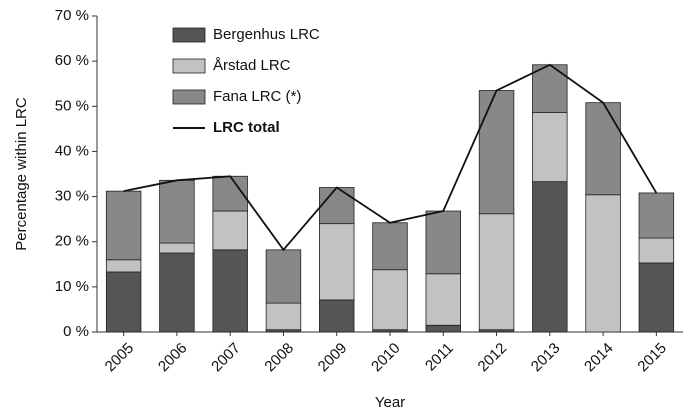 This screenshot has width=688, height=413. What do you see at coordinates (257, 96) in the screenshot?
I see `legend-label: Fana LRC (*)` at bounding box center [257, 96].